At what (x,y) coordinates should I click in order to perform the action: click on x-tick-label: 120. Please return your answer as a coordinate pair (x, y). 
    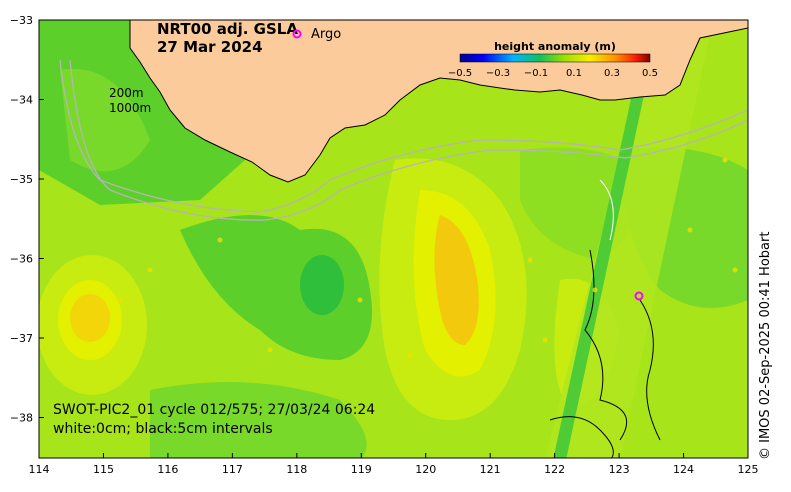
    Looking at the image, I should click on (425, 469).